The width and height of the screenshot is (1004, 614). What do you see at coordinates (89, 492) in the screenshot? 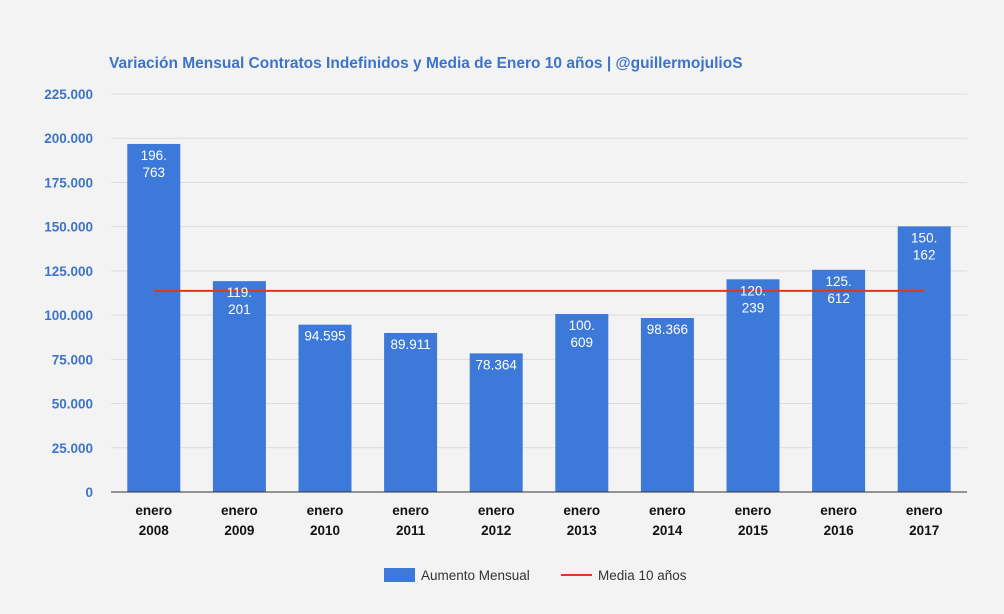
I see `y-tick-label: 0` at bounding box center [89, 492].